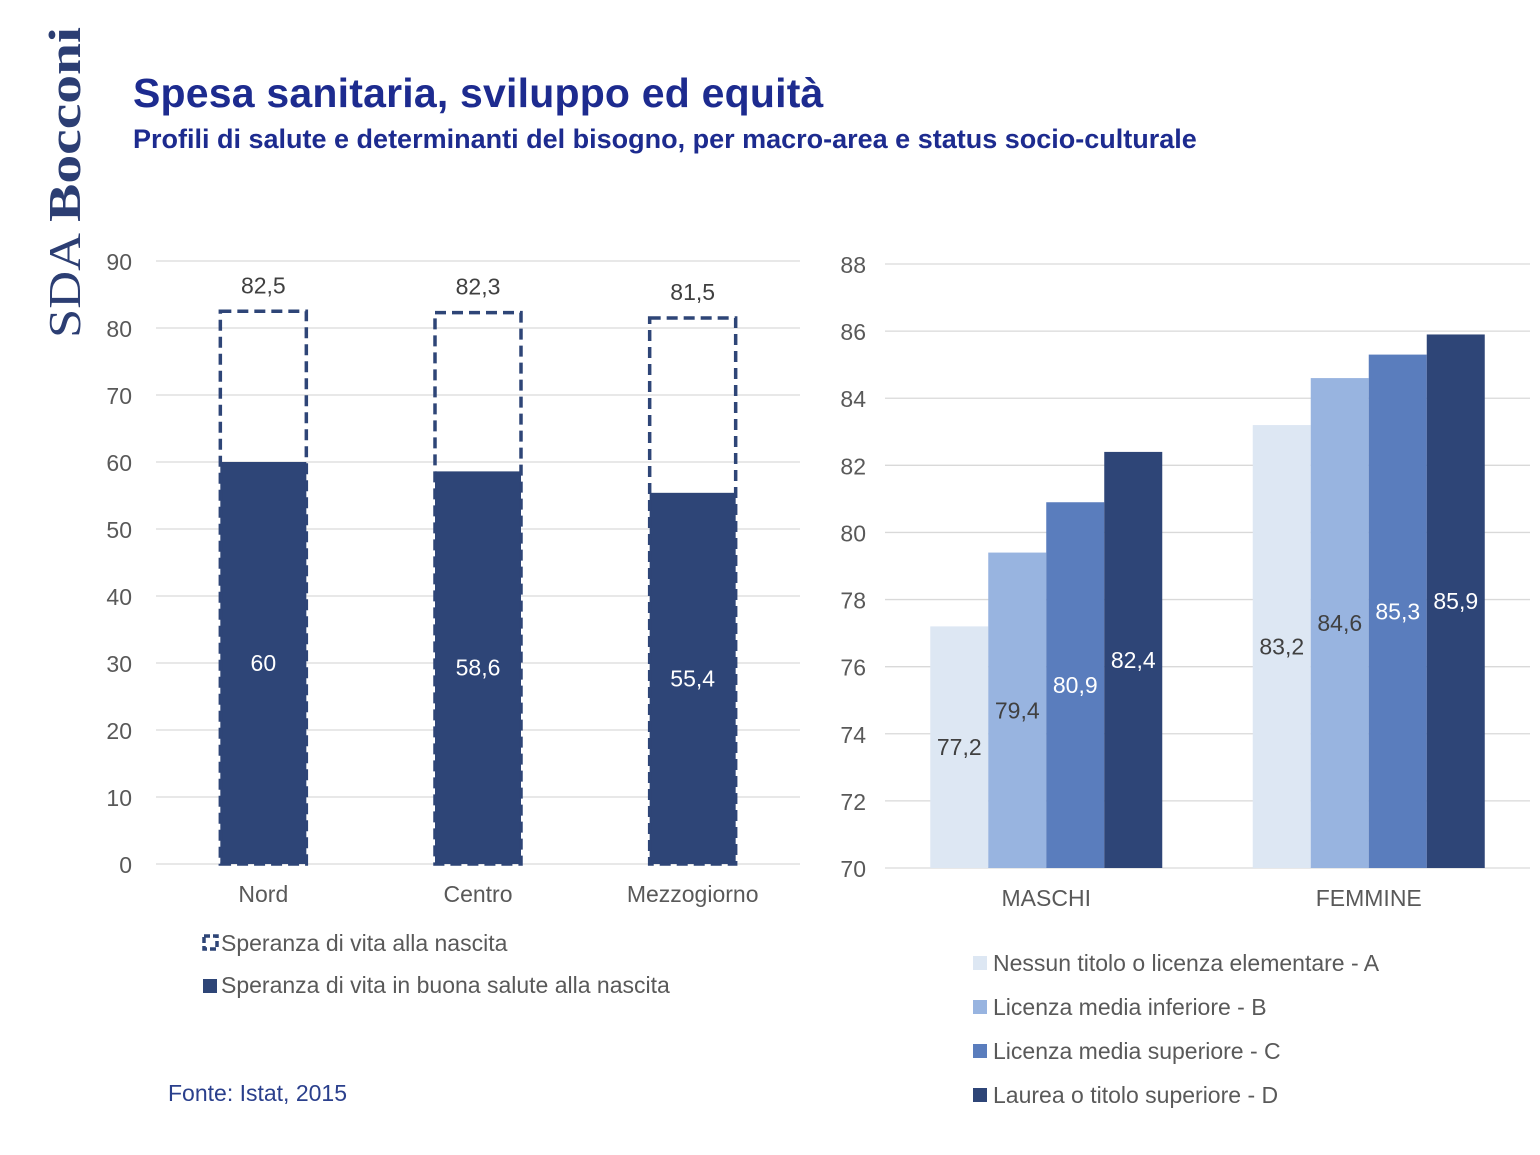 This screenshot has height=1155, width=1540. I want to click on legend-label-2: Licenza media inferiore - B, so click(1130, 1007).